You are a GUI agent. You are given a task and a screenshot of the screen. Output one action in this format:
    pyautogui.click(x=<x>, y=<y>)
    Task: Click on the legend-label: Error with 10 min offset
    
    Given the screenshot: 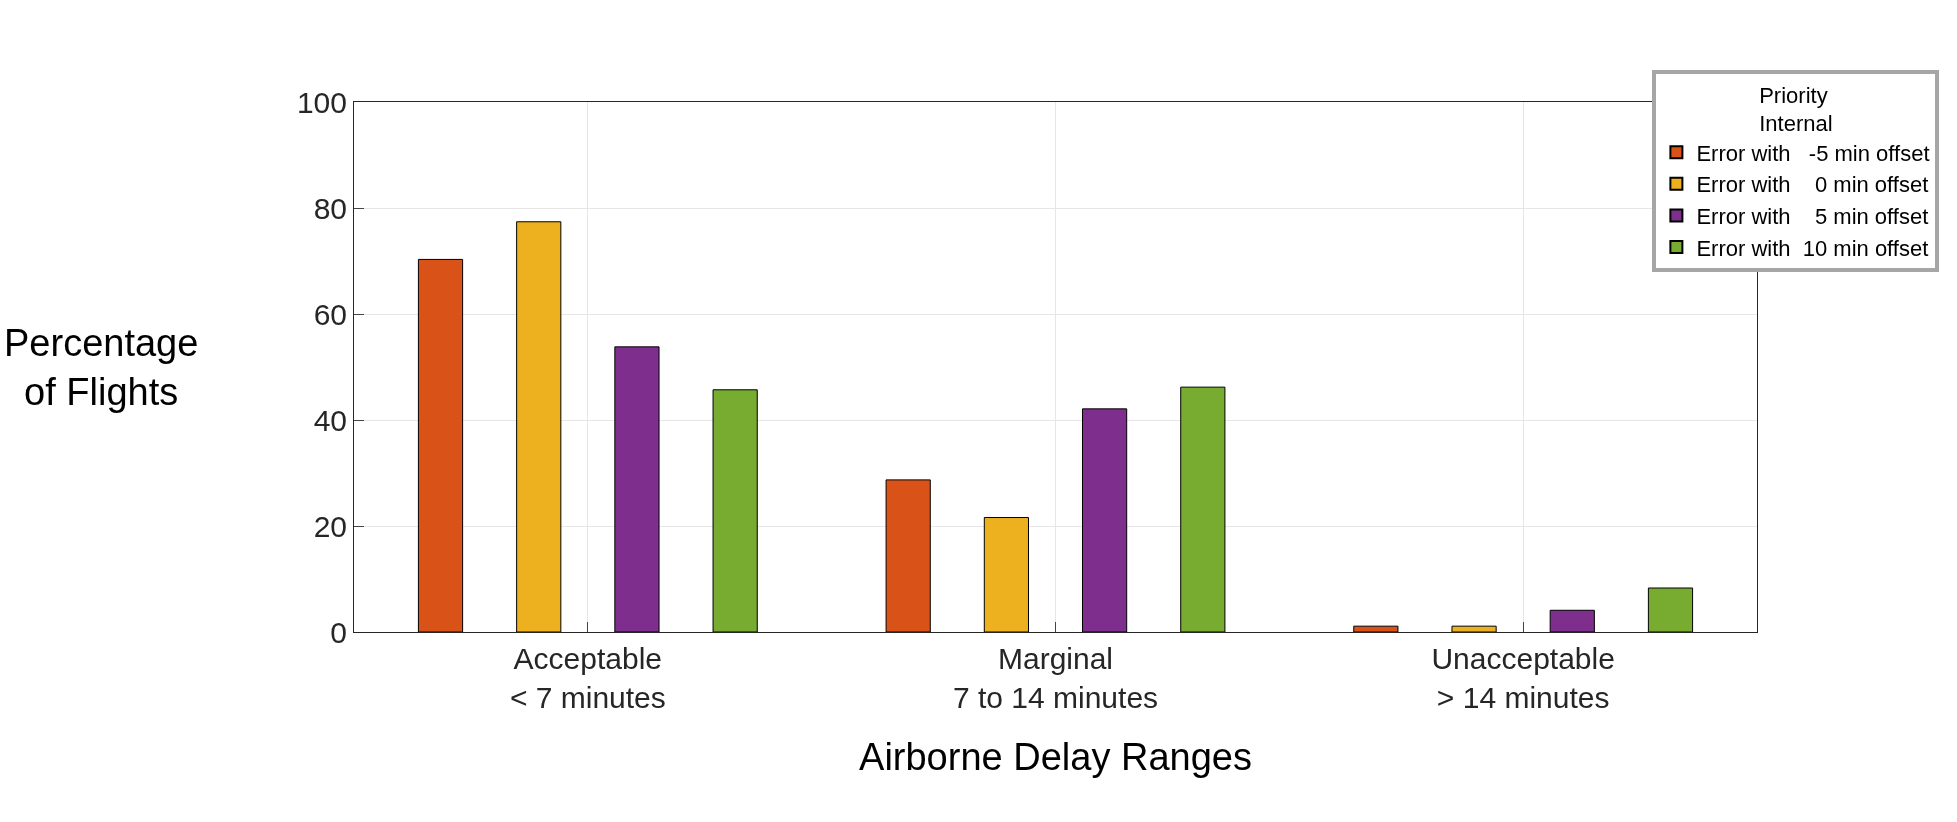 What is the action you would take?
    pyautogui.click(x=1812, y=248)
    